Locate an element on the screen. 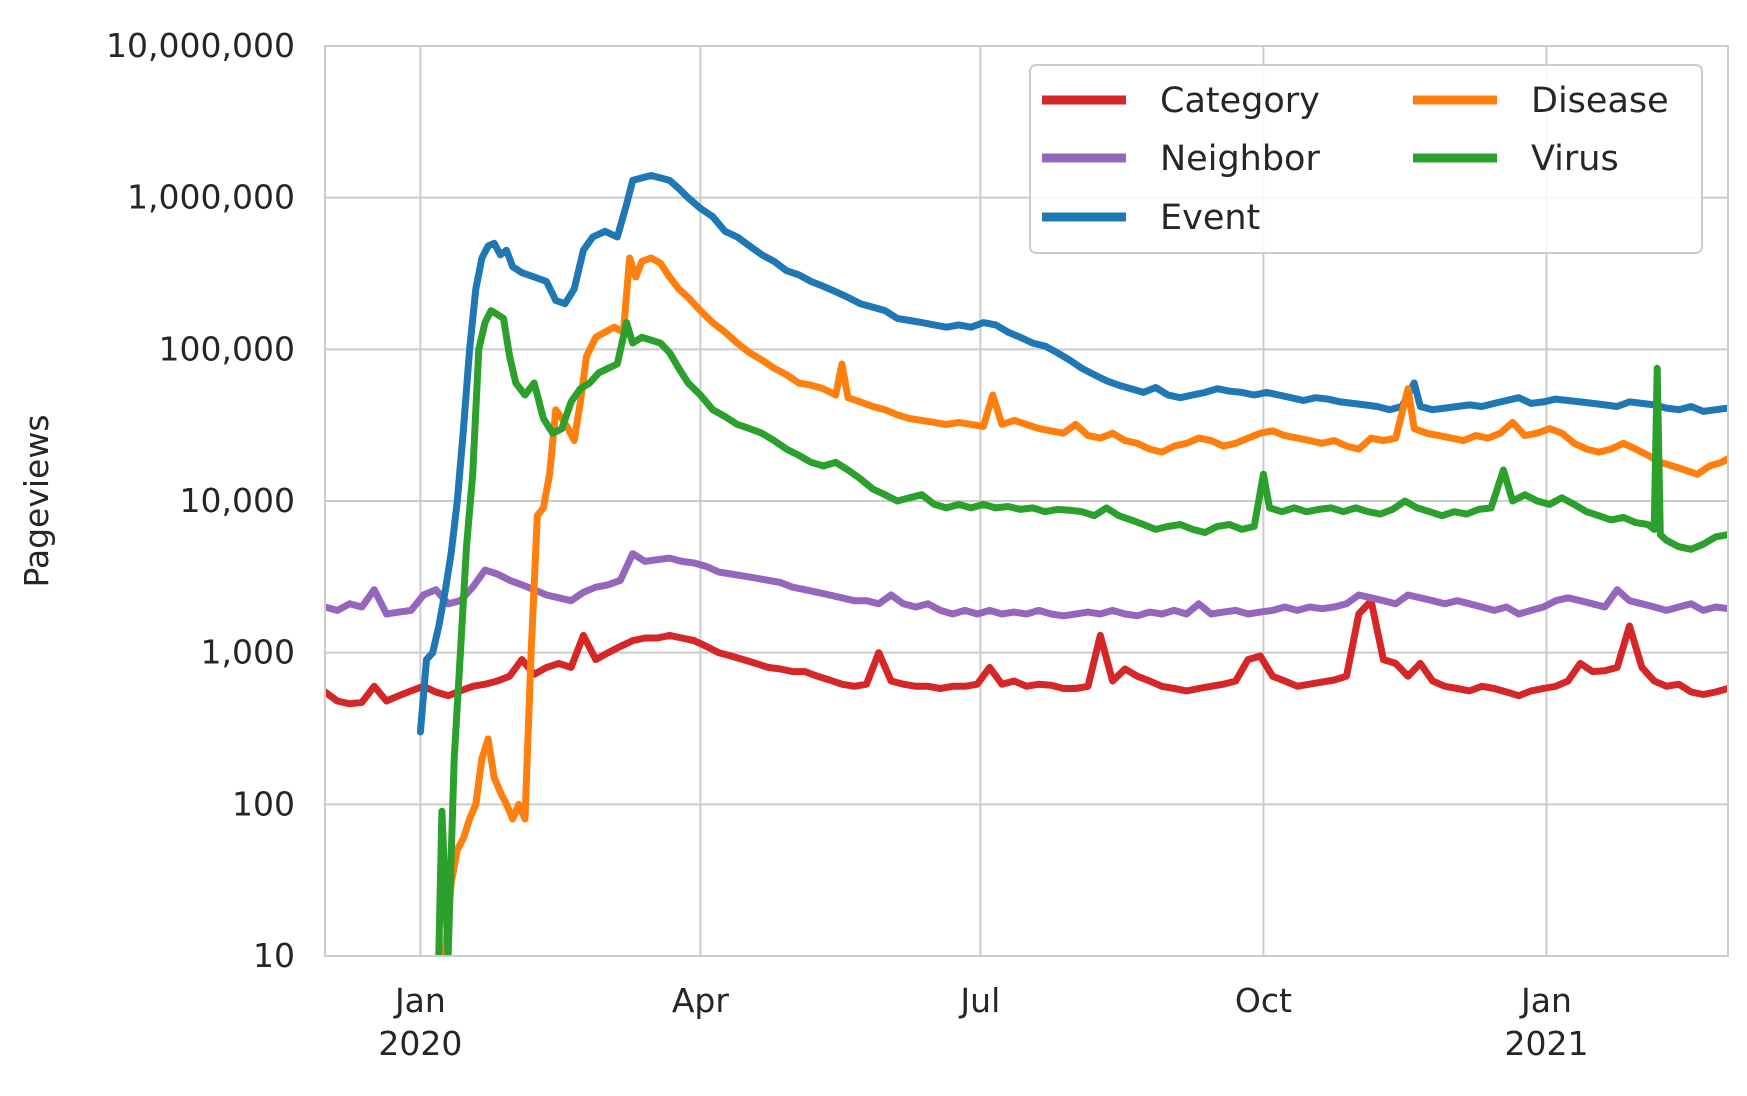 Image resolution: width=1747 pixels, height=1096 pixels. y-axis-label: Pageviews is located at coordinates (36, 500).